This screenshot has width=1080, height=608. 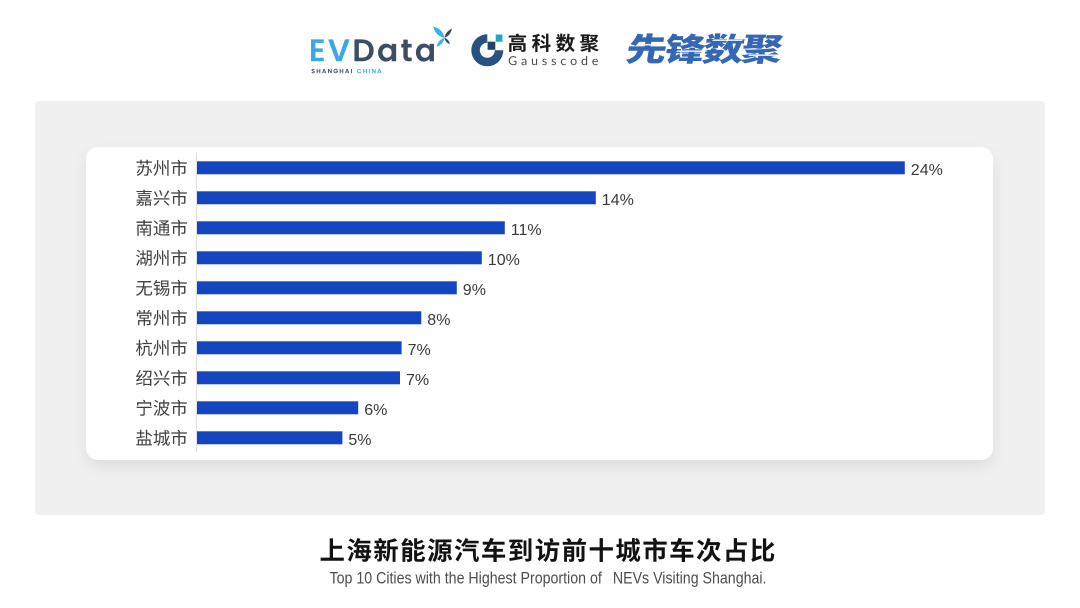 I want to click on svg-text: 9%, so click(x=474, y=290).